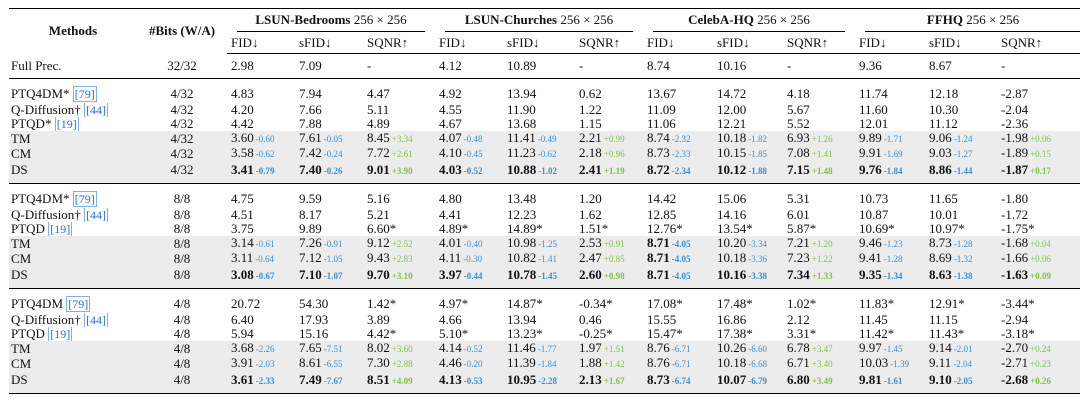 The width and height of the screenshot is (1080, 416). What do you see at coordinates (757, 170) in the screenshot?
I see `delta-value: -1.88` at bounding box center [757, 170].